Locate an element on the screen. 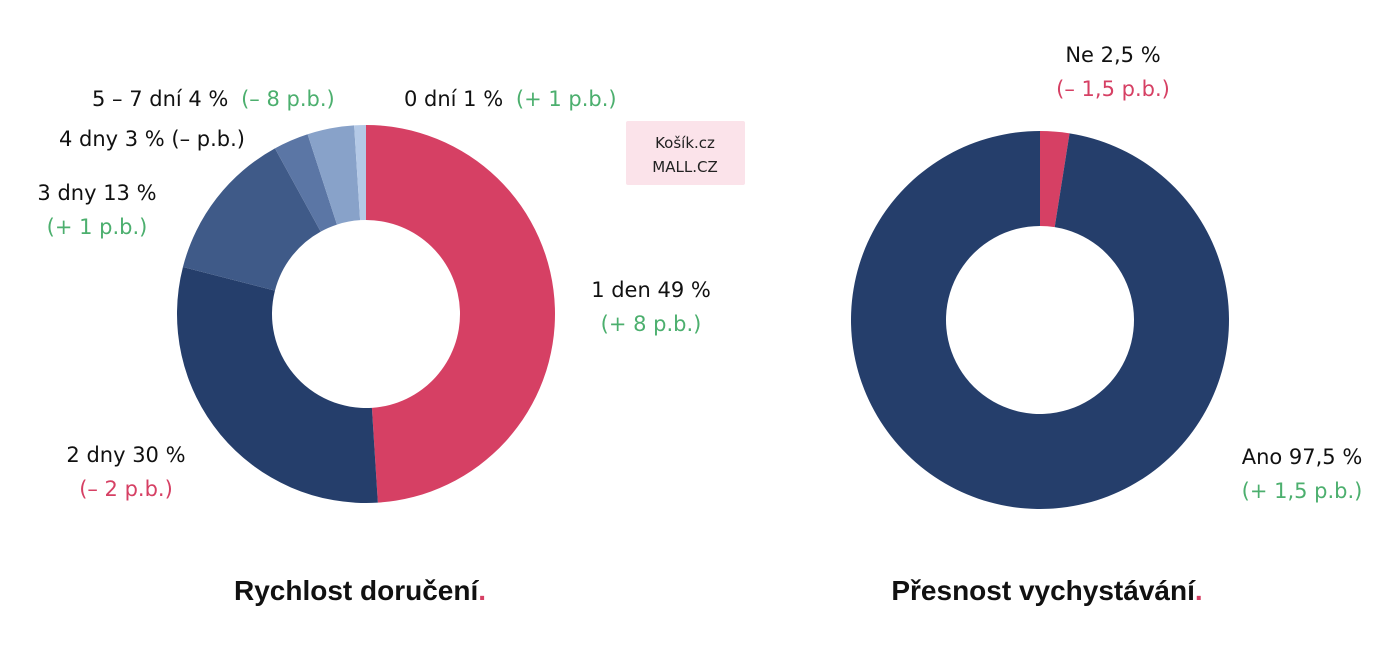 This screenshot has width=1400, height=652. slice-label-3-dny: 3 dny 13 % is located at coordinates (96, 193).